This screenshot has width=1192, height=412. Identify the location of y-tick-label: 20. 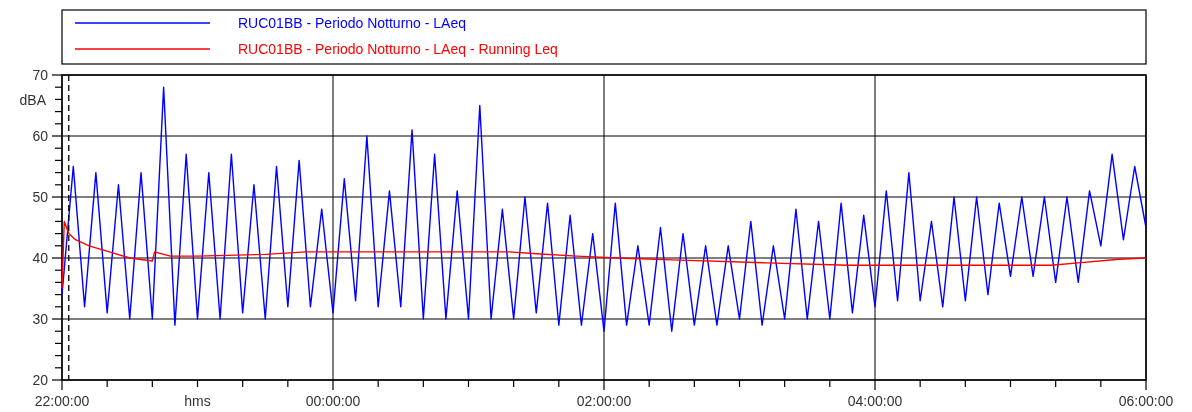
(40, 380).